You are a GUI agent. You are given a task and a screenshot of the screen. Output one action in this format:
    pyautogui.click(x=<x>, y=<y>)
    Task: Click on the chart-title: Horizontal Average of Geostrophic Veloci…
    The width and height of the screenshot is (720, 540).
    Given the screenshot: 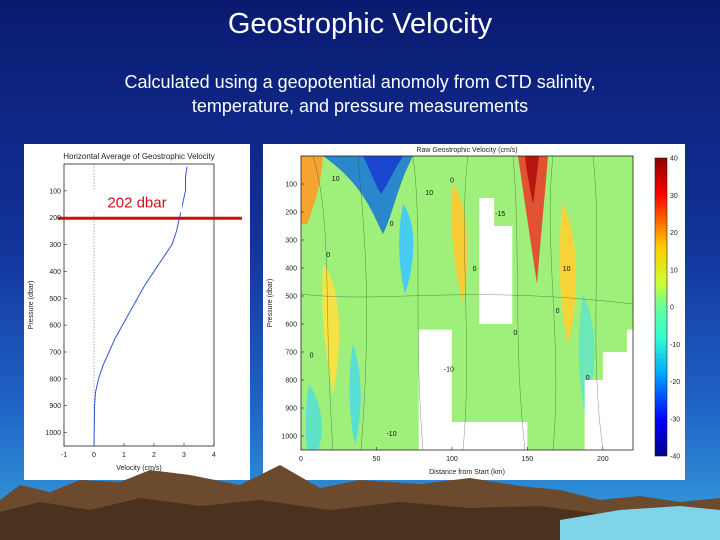 What is the action you would take?
    pyautogui.click(x=139, y=156)
    